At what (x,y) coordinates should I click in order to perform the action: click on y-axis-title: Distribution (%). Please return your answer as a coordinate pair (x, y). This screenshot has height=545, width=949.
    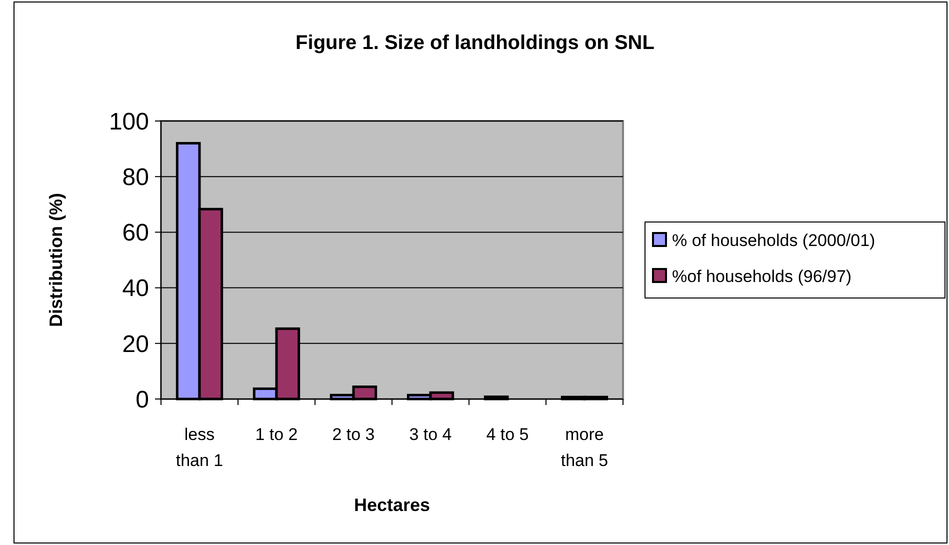
    Looking at the image, I should click on (56, 260).